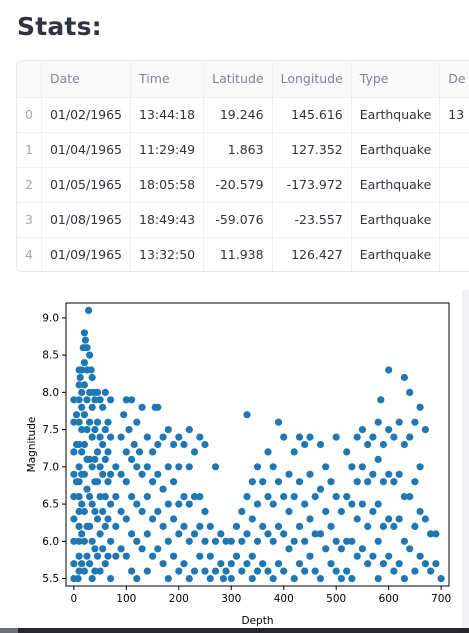 The width and height of the screenshot is (469, 633). I want to click on x-tick-label: 200, so click(179, 599).